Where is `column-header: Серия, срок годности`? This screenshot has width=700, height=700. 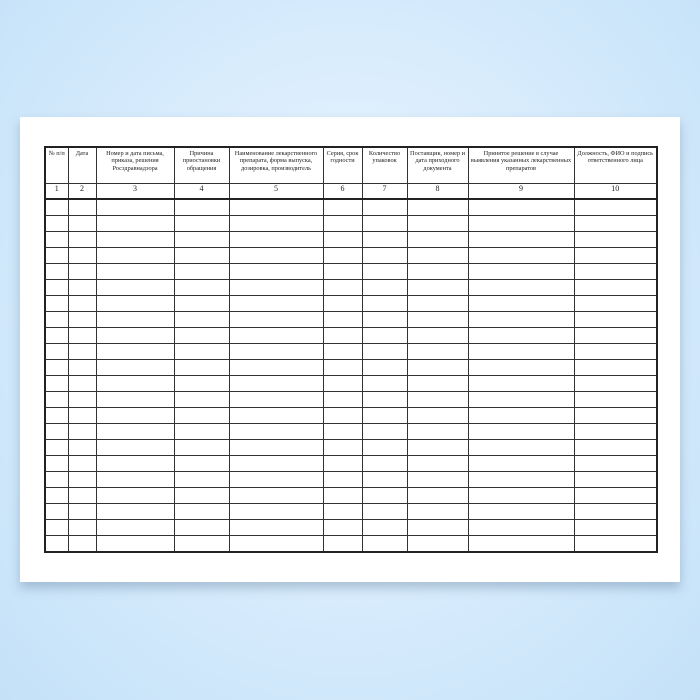
column-header: Серия, срок годности is located at coordinates (342, 165).